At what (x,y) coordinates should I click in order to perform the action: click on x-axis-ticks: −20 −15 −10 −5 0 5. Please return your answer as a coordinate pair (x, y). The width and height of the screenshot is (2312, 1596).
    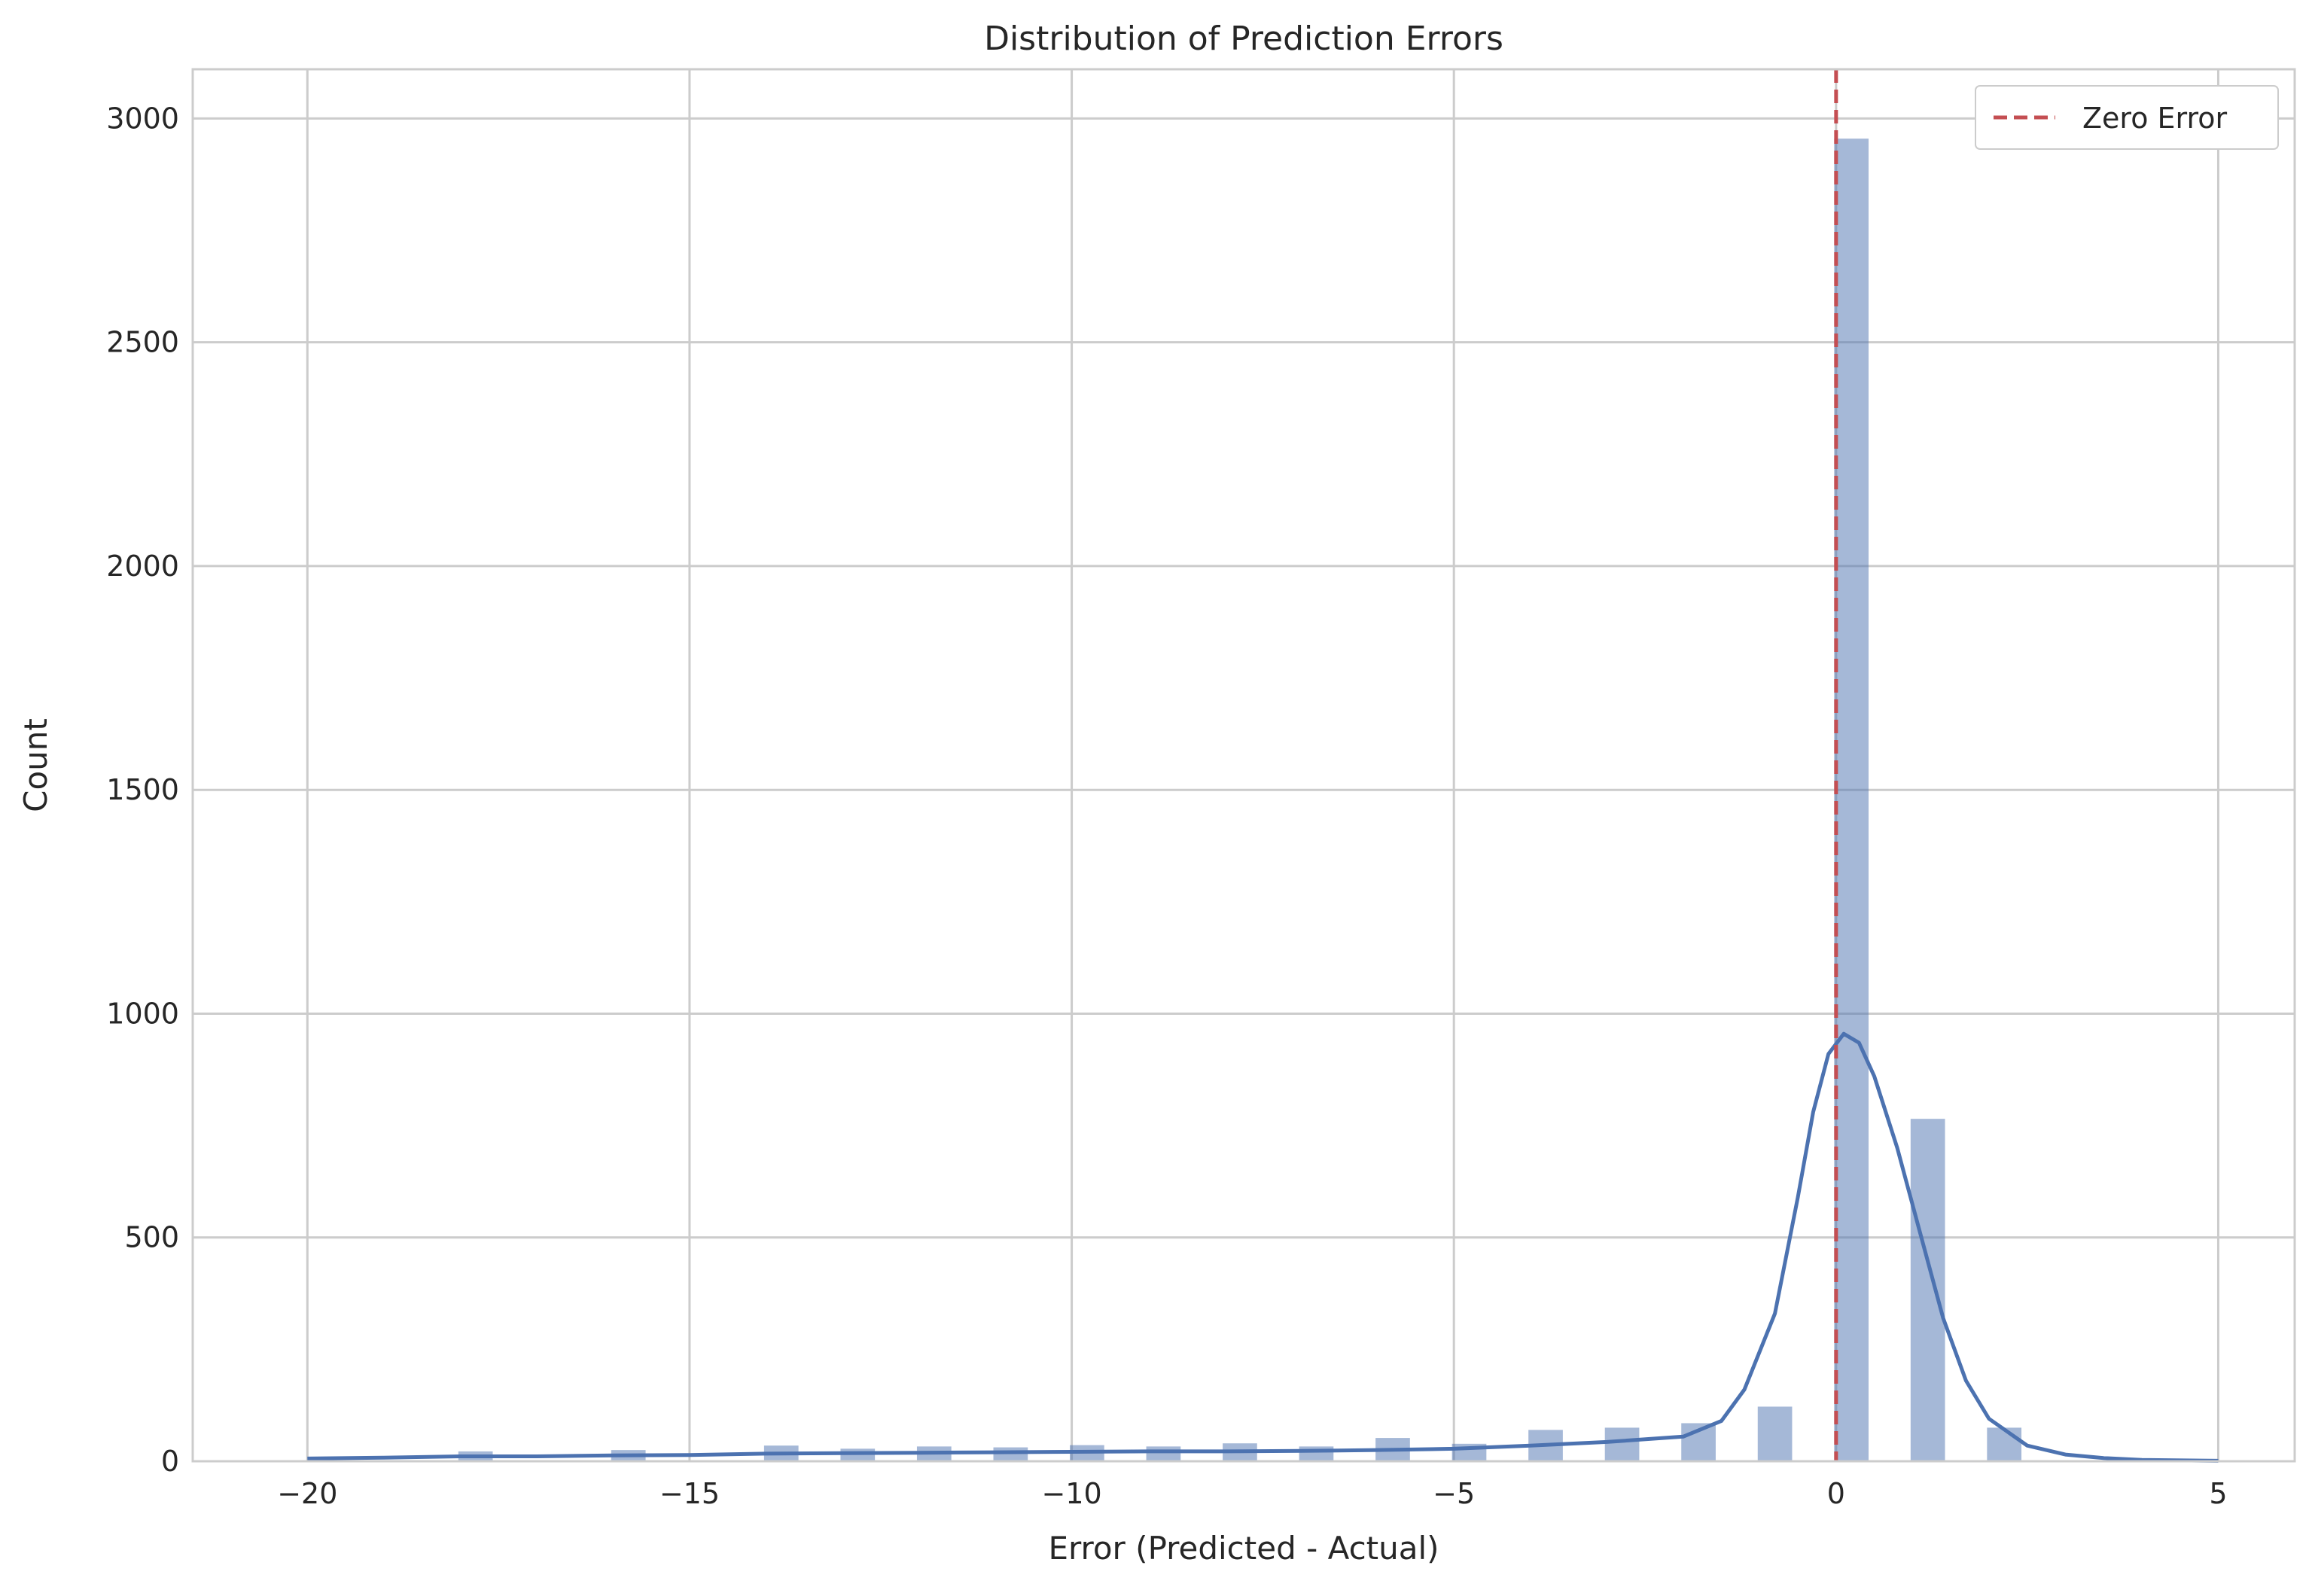
    Looking at the image, I should click on (1252, 1493).